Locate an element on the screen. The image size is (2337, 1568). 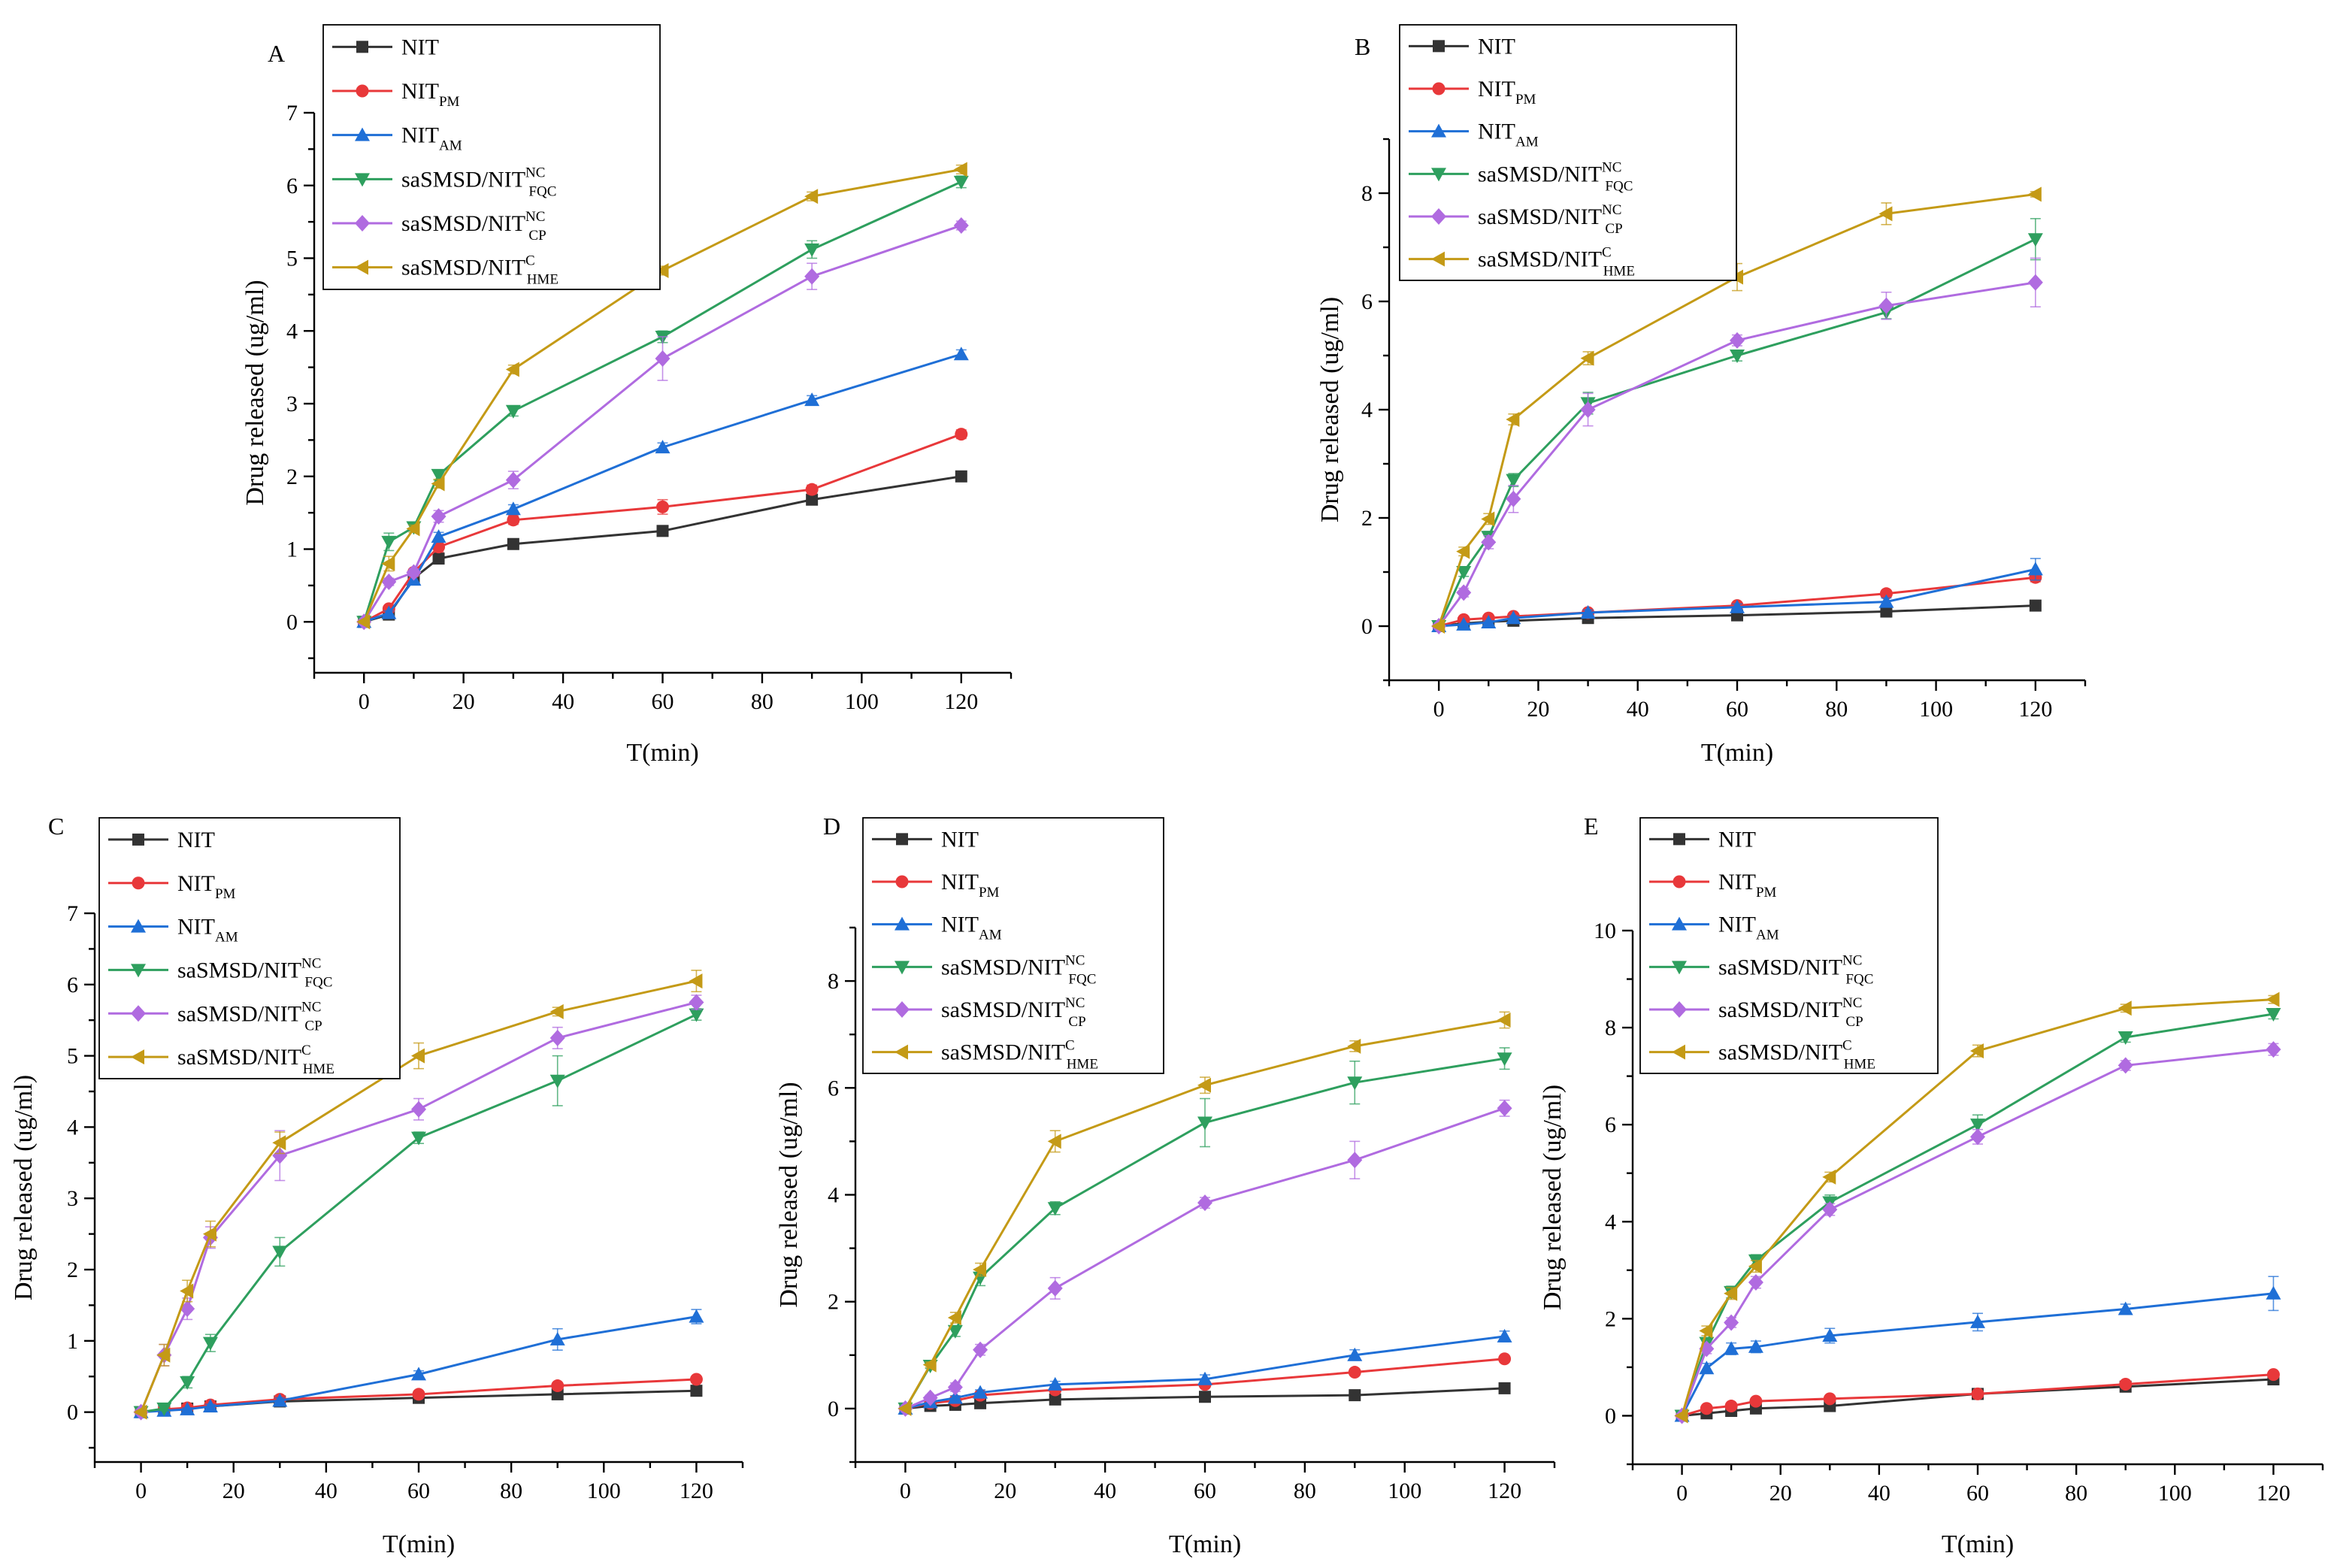
x-tick-label: 80 is located at coordinates (1305, 1491).